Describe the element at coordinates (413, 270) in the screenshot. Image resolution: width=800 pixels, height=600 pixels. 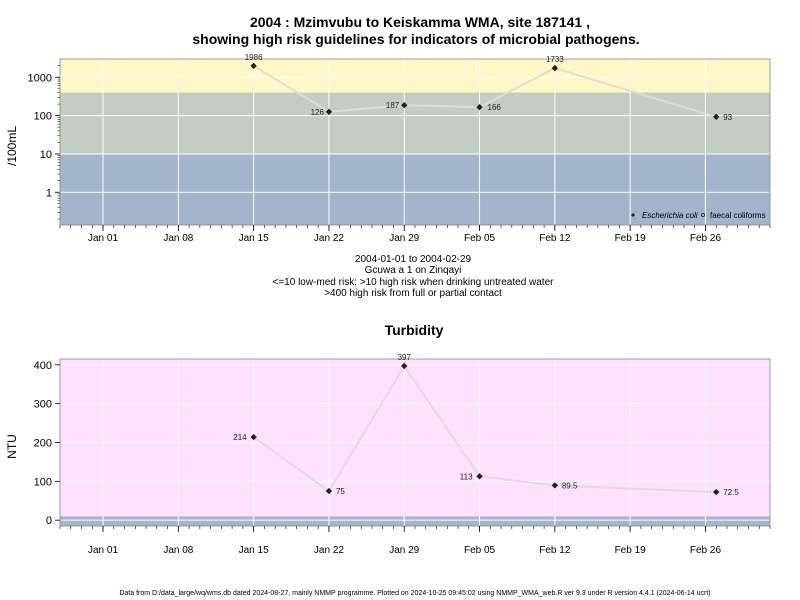
I see `note-site-name: Gcuwa a 1 on Zinqayi` at that location.